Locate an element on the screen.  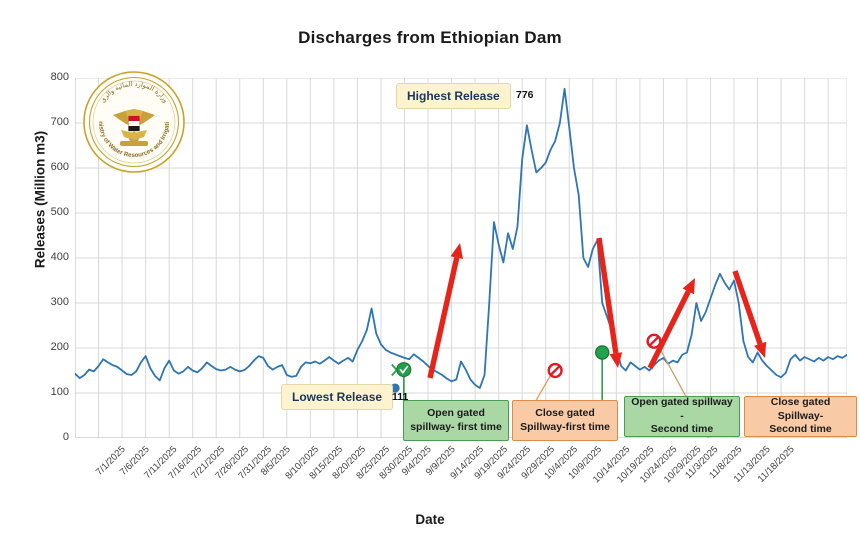
lowest-release-callout: Lowest Release is located at coordinates (337, 397).